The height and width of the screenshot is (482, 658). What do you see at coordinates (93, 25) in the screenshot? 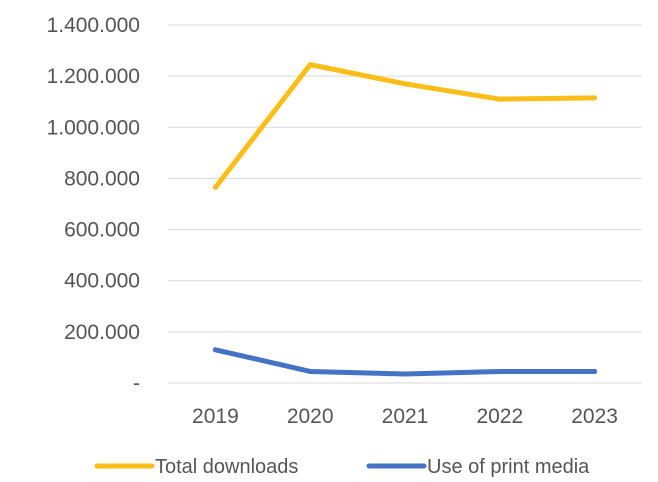
I see `y-tick-label: 1.400.000` at bounding box center [93, 25].